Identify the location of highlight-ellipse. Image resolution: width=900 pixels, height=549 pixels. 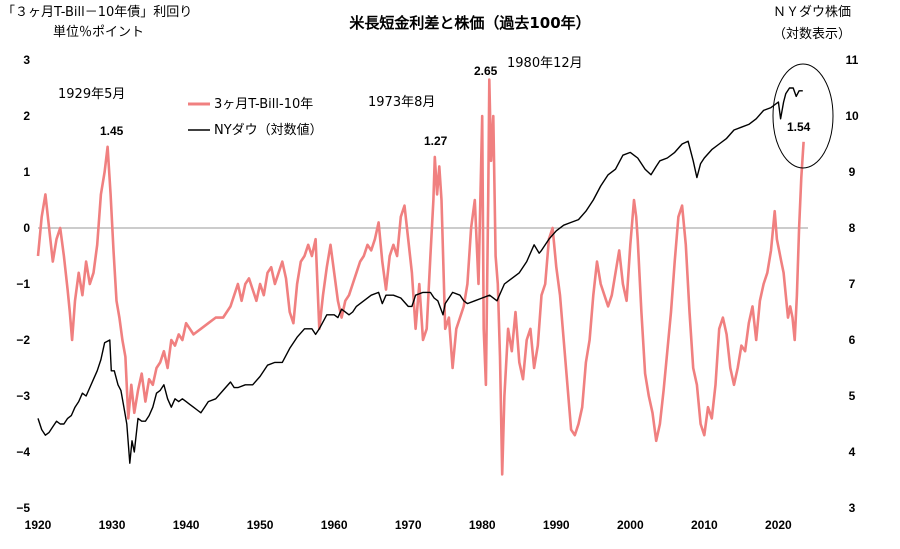
(803, 116).